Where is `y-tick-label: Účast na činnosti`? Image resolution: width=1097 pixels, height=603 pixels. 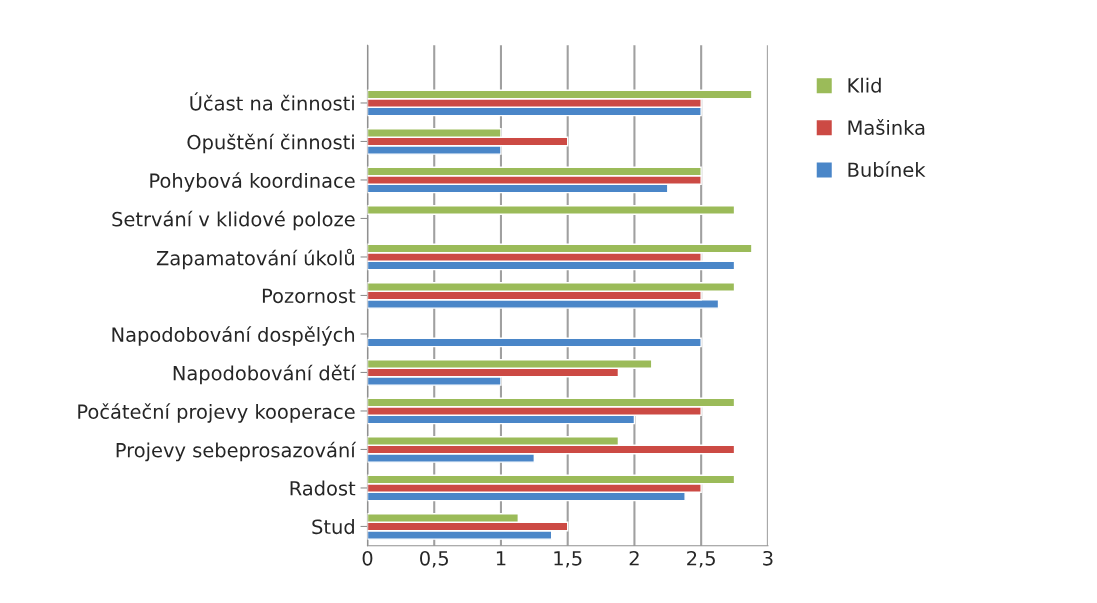 y-tick-label: Účast na činnosti is located at coordinates (272, 101).